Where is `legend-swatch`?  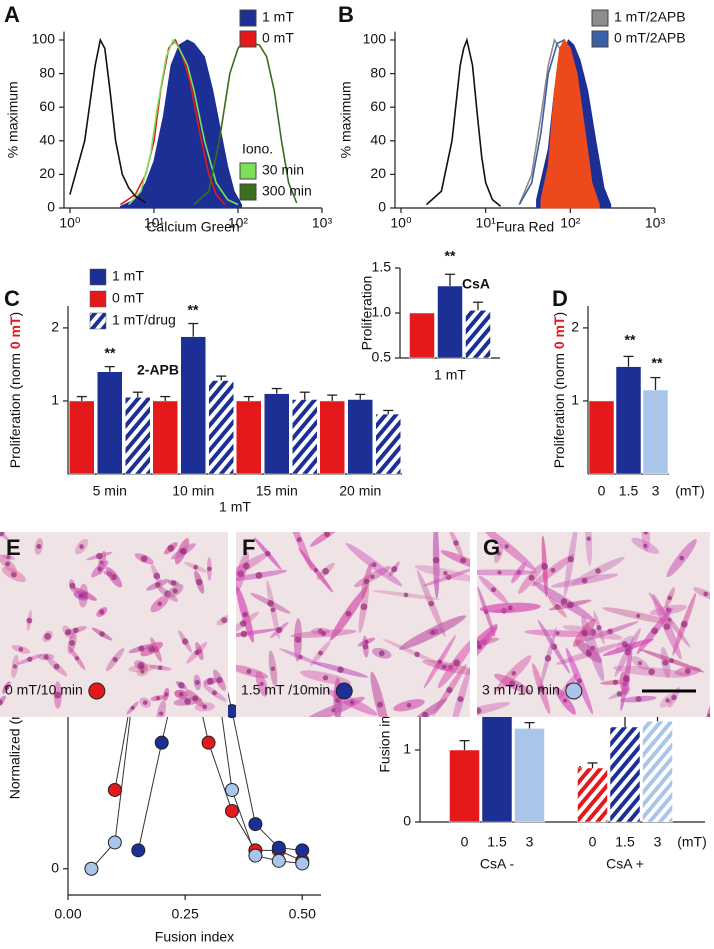 legend-swatch is located at coordinates (98, 321).